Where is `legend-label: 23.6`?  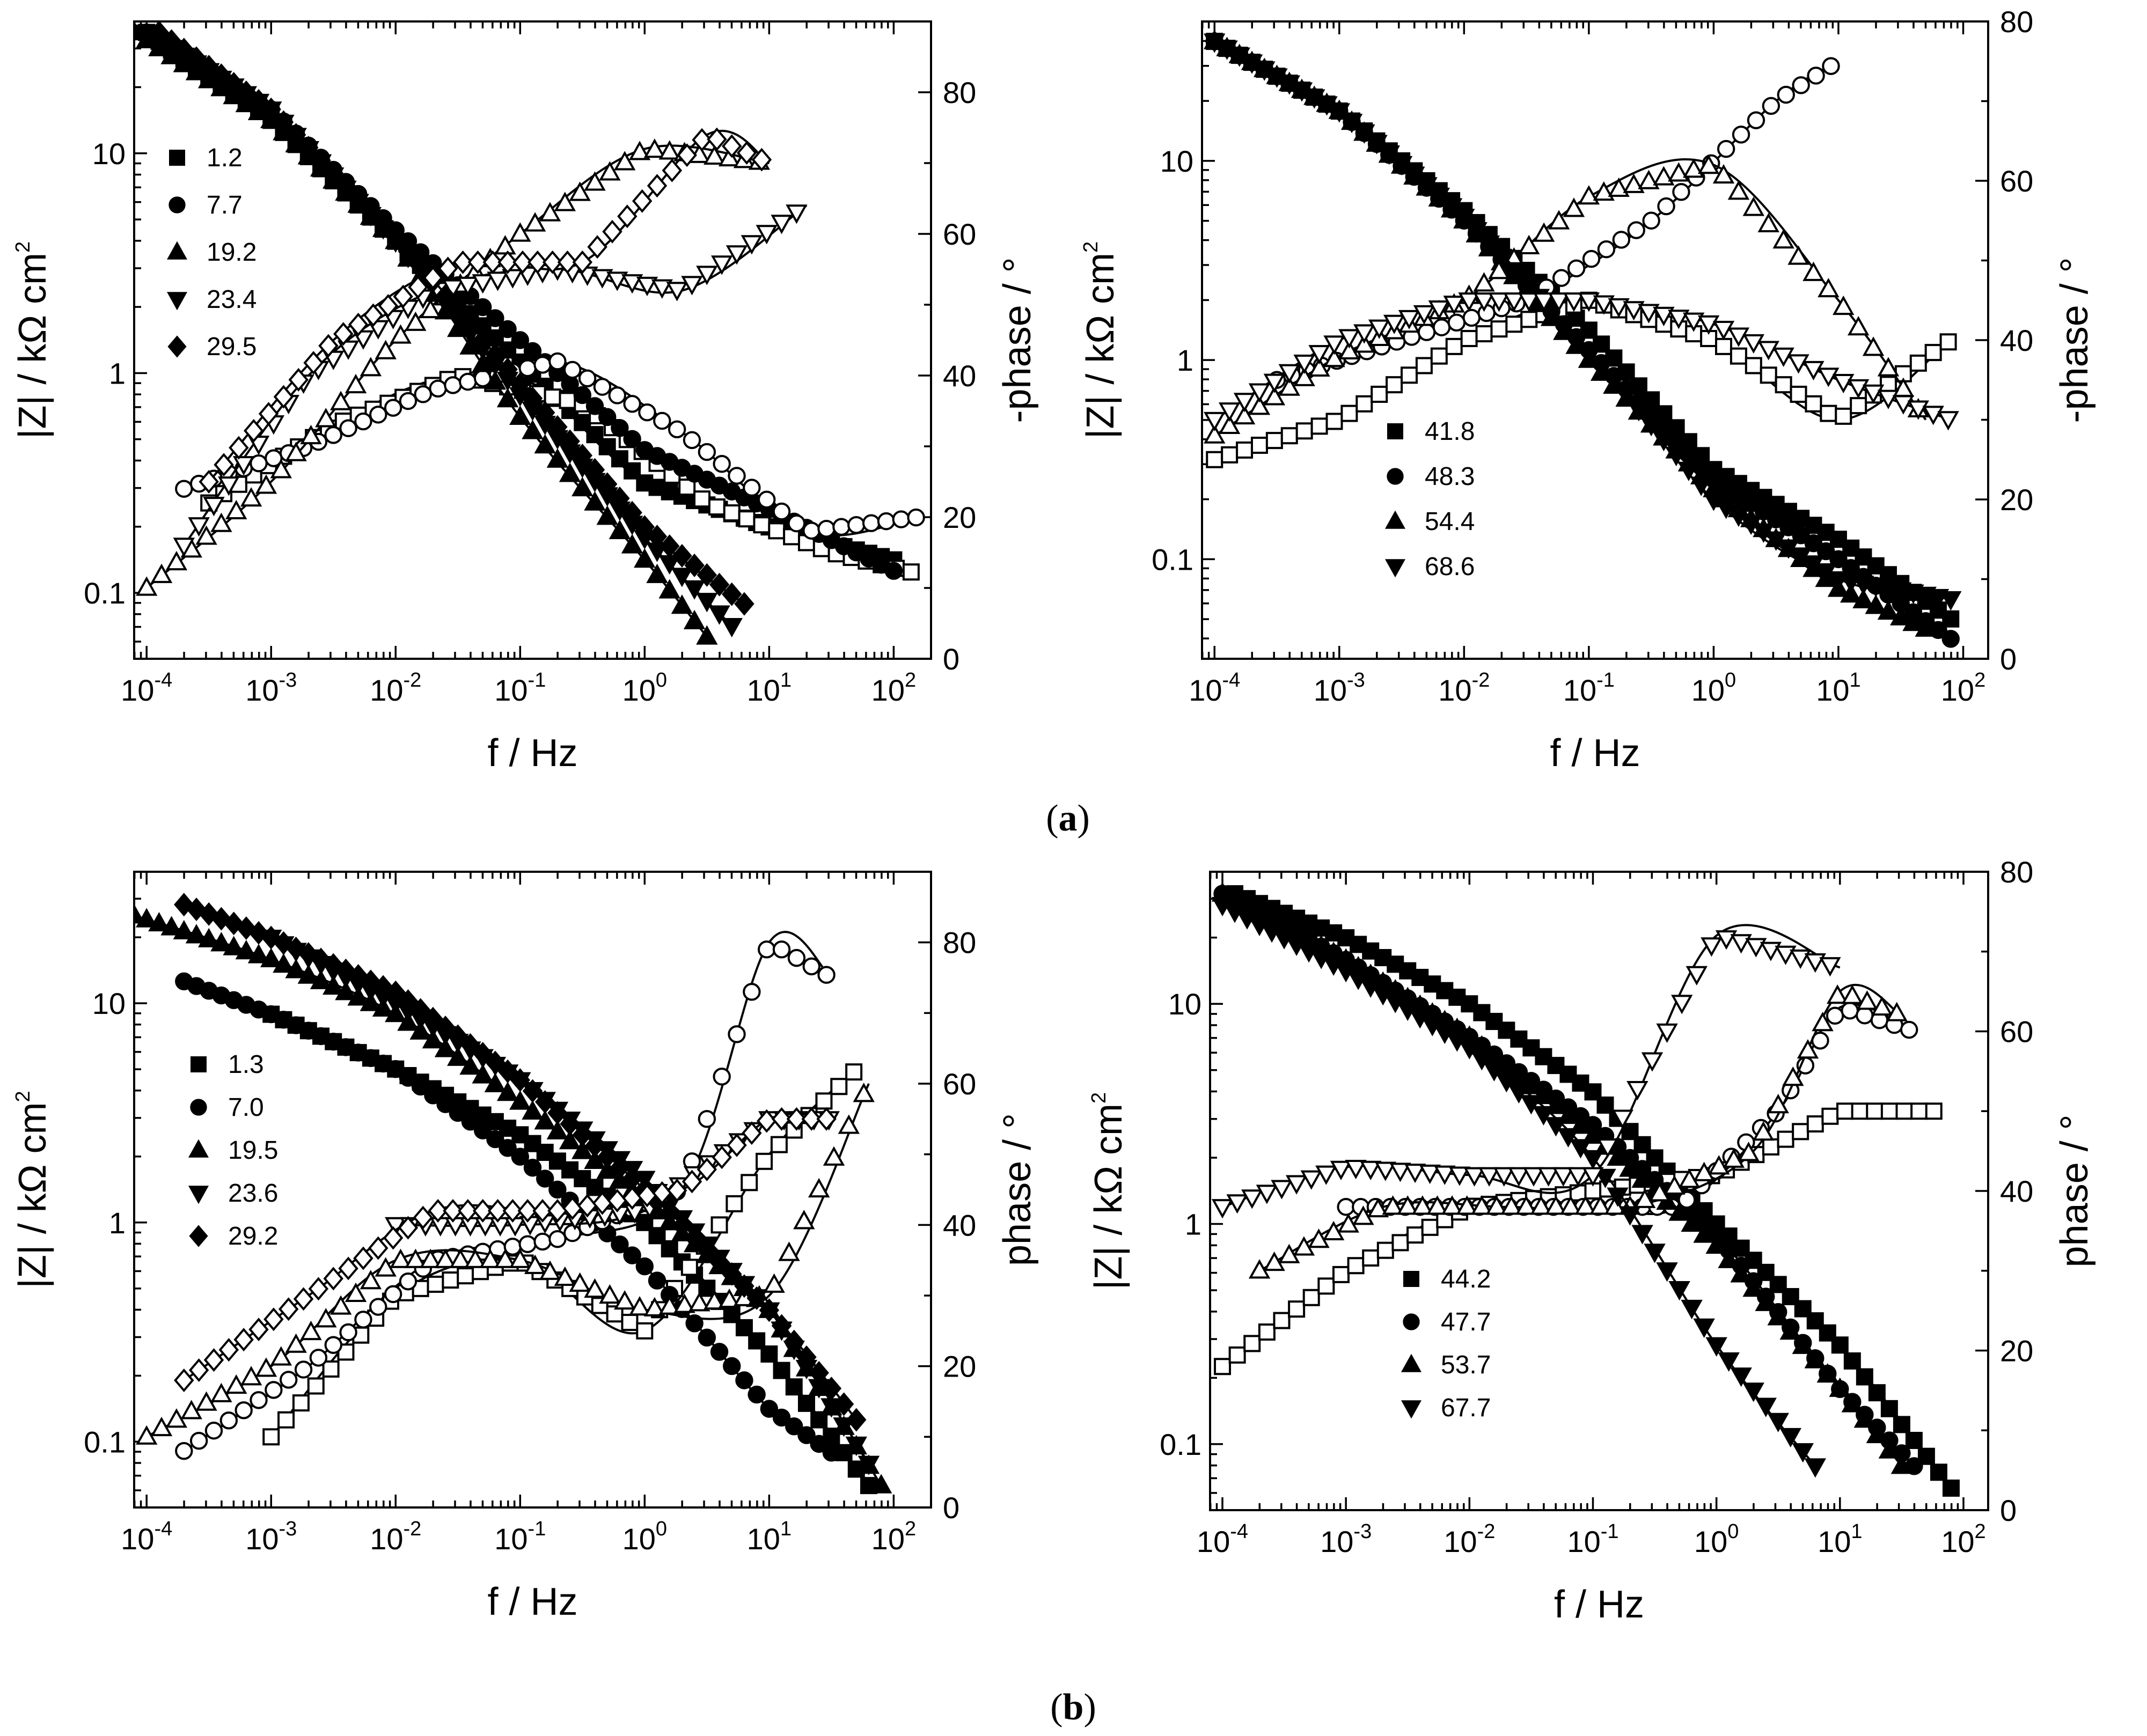
legend-label: 23.6 is located at coordinates (253, 1193).